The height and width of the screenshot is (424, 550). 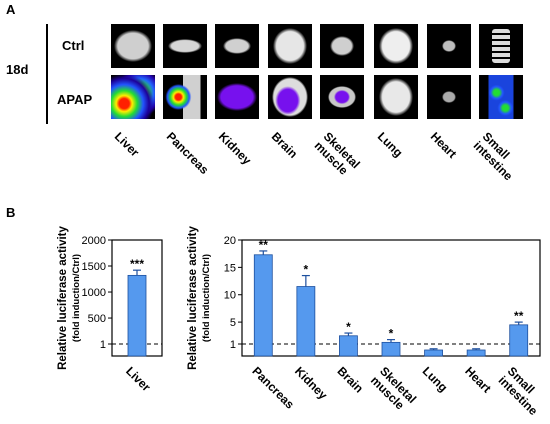 I want to click on apap-image-kidney, so click(x=237, y=97).